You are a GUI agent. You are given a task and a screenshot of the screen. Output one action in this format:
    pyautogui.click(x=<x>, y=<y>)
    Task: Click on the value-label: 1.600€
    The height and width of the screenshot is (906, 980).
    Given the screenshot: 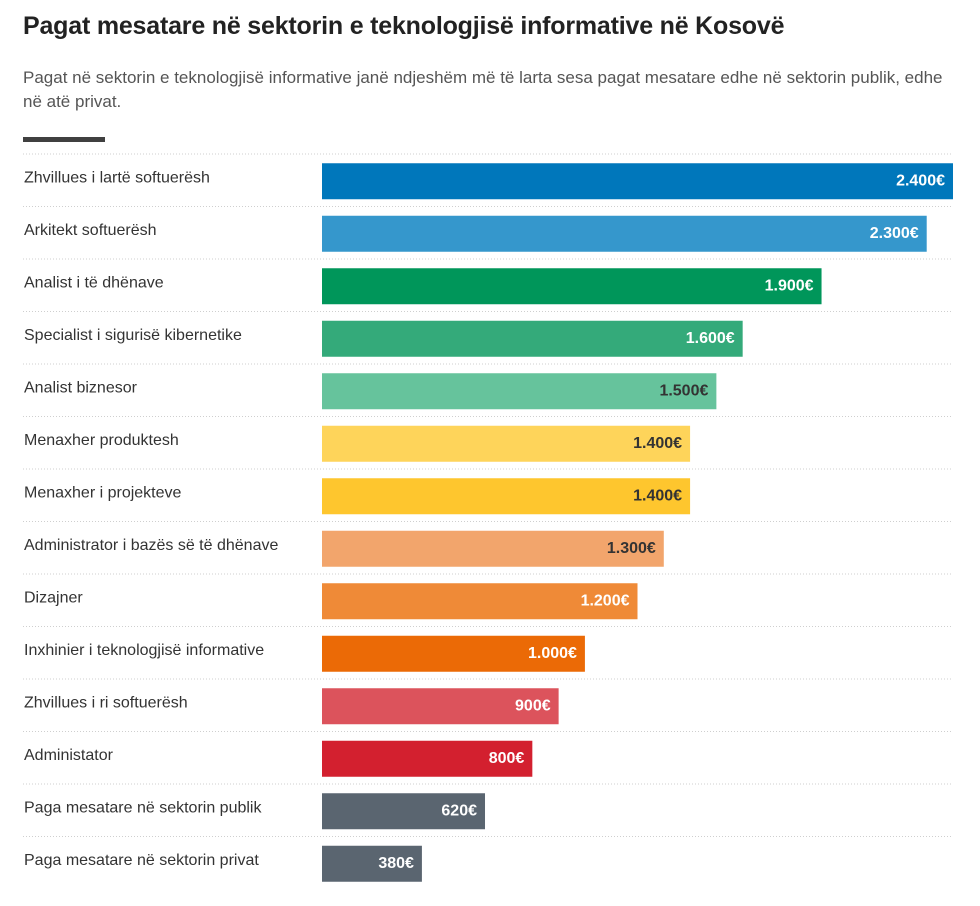 What is the action you would take?
    pyautogui.click(x=710, y=338)
    